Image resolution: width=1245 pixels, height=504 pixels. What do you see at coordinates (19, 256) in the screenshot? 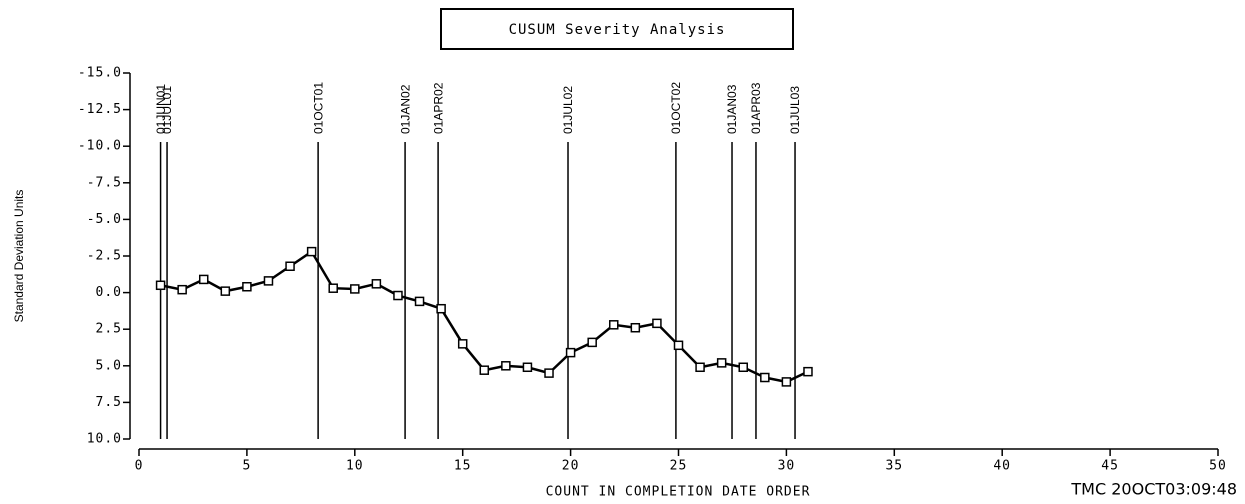
I see `y-axis-label: Standard Deviation Units` at bounding box center [19, 256].